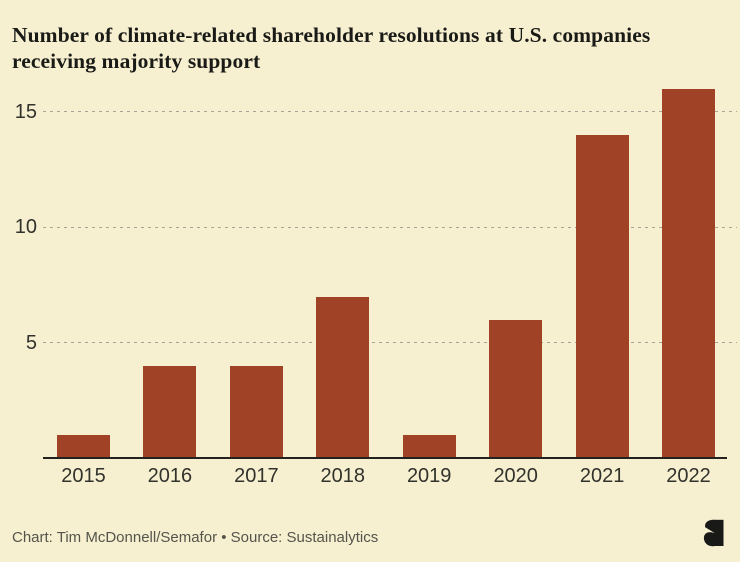 Image resolution: width=740 pixels, height=562 pixels. I want to click on x-tick-label-2020: 2020, so click(515, 476).